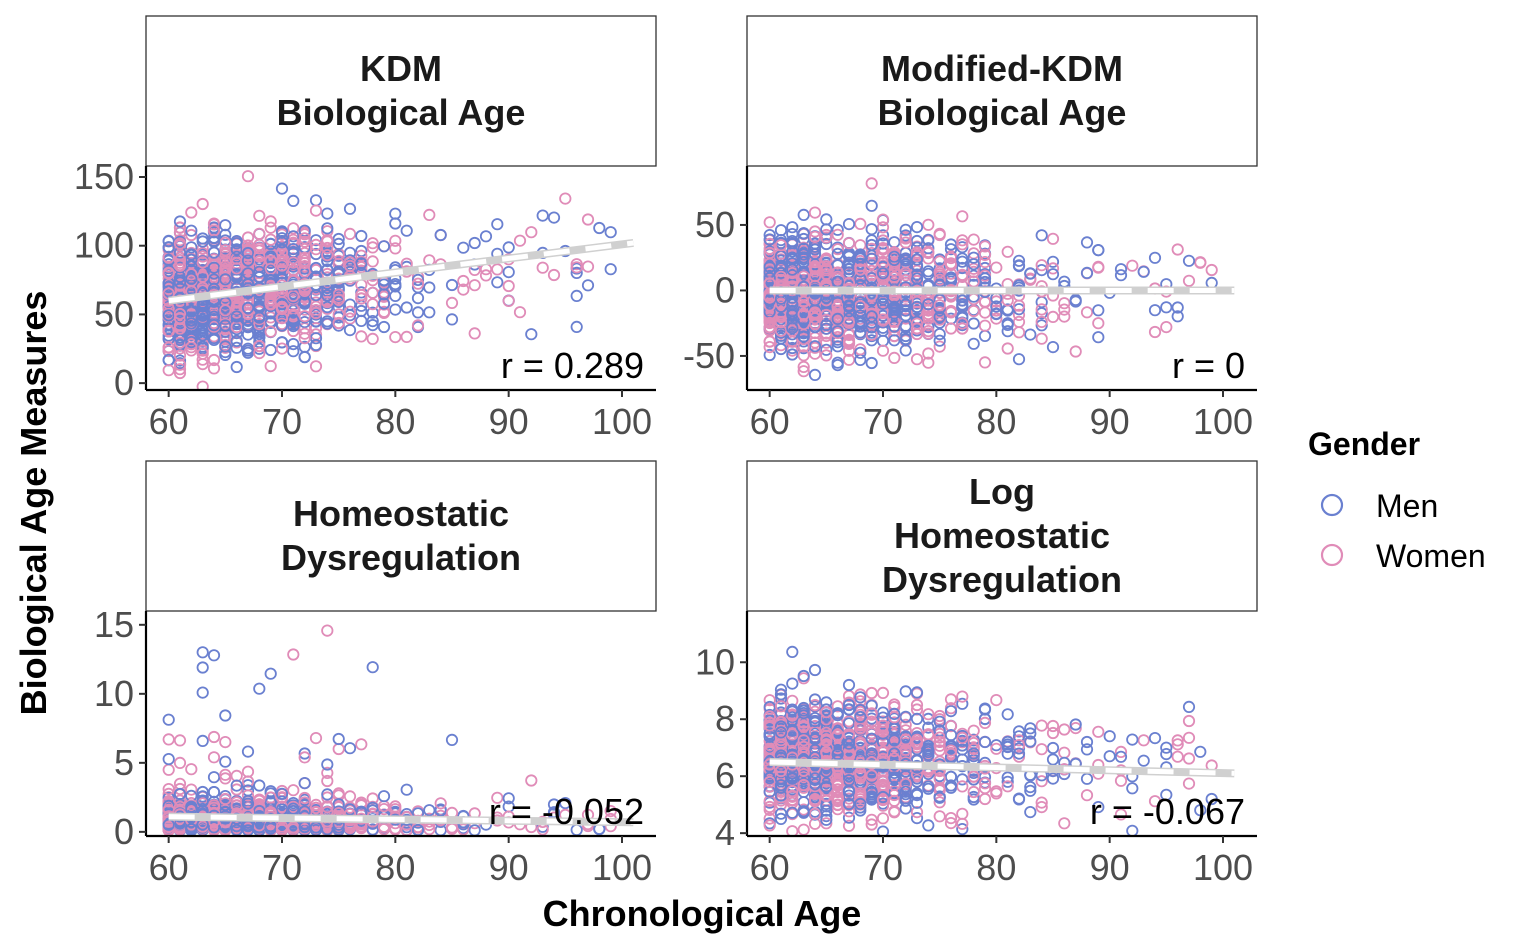 This screenshot has width=1540, height=951. What do you see at coordinates (509, 867) in the screenshot?
I see `x-tick-label: 90` at bounding box center [509, 867].